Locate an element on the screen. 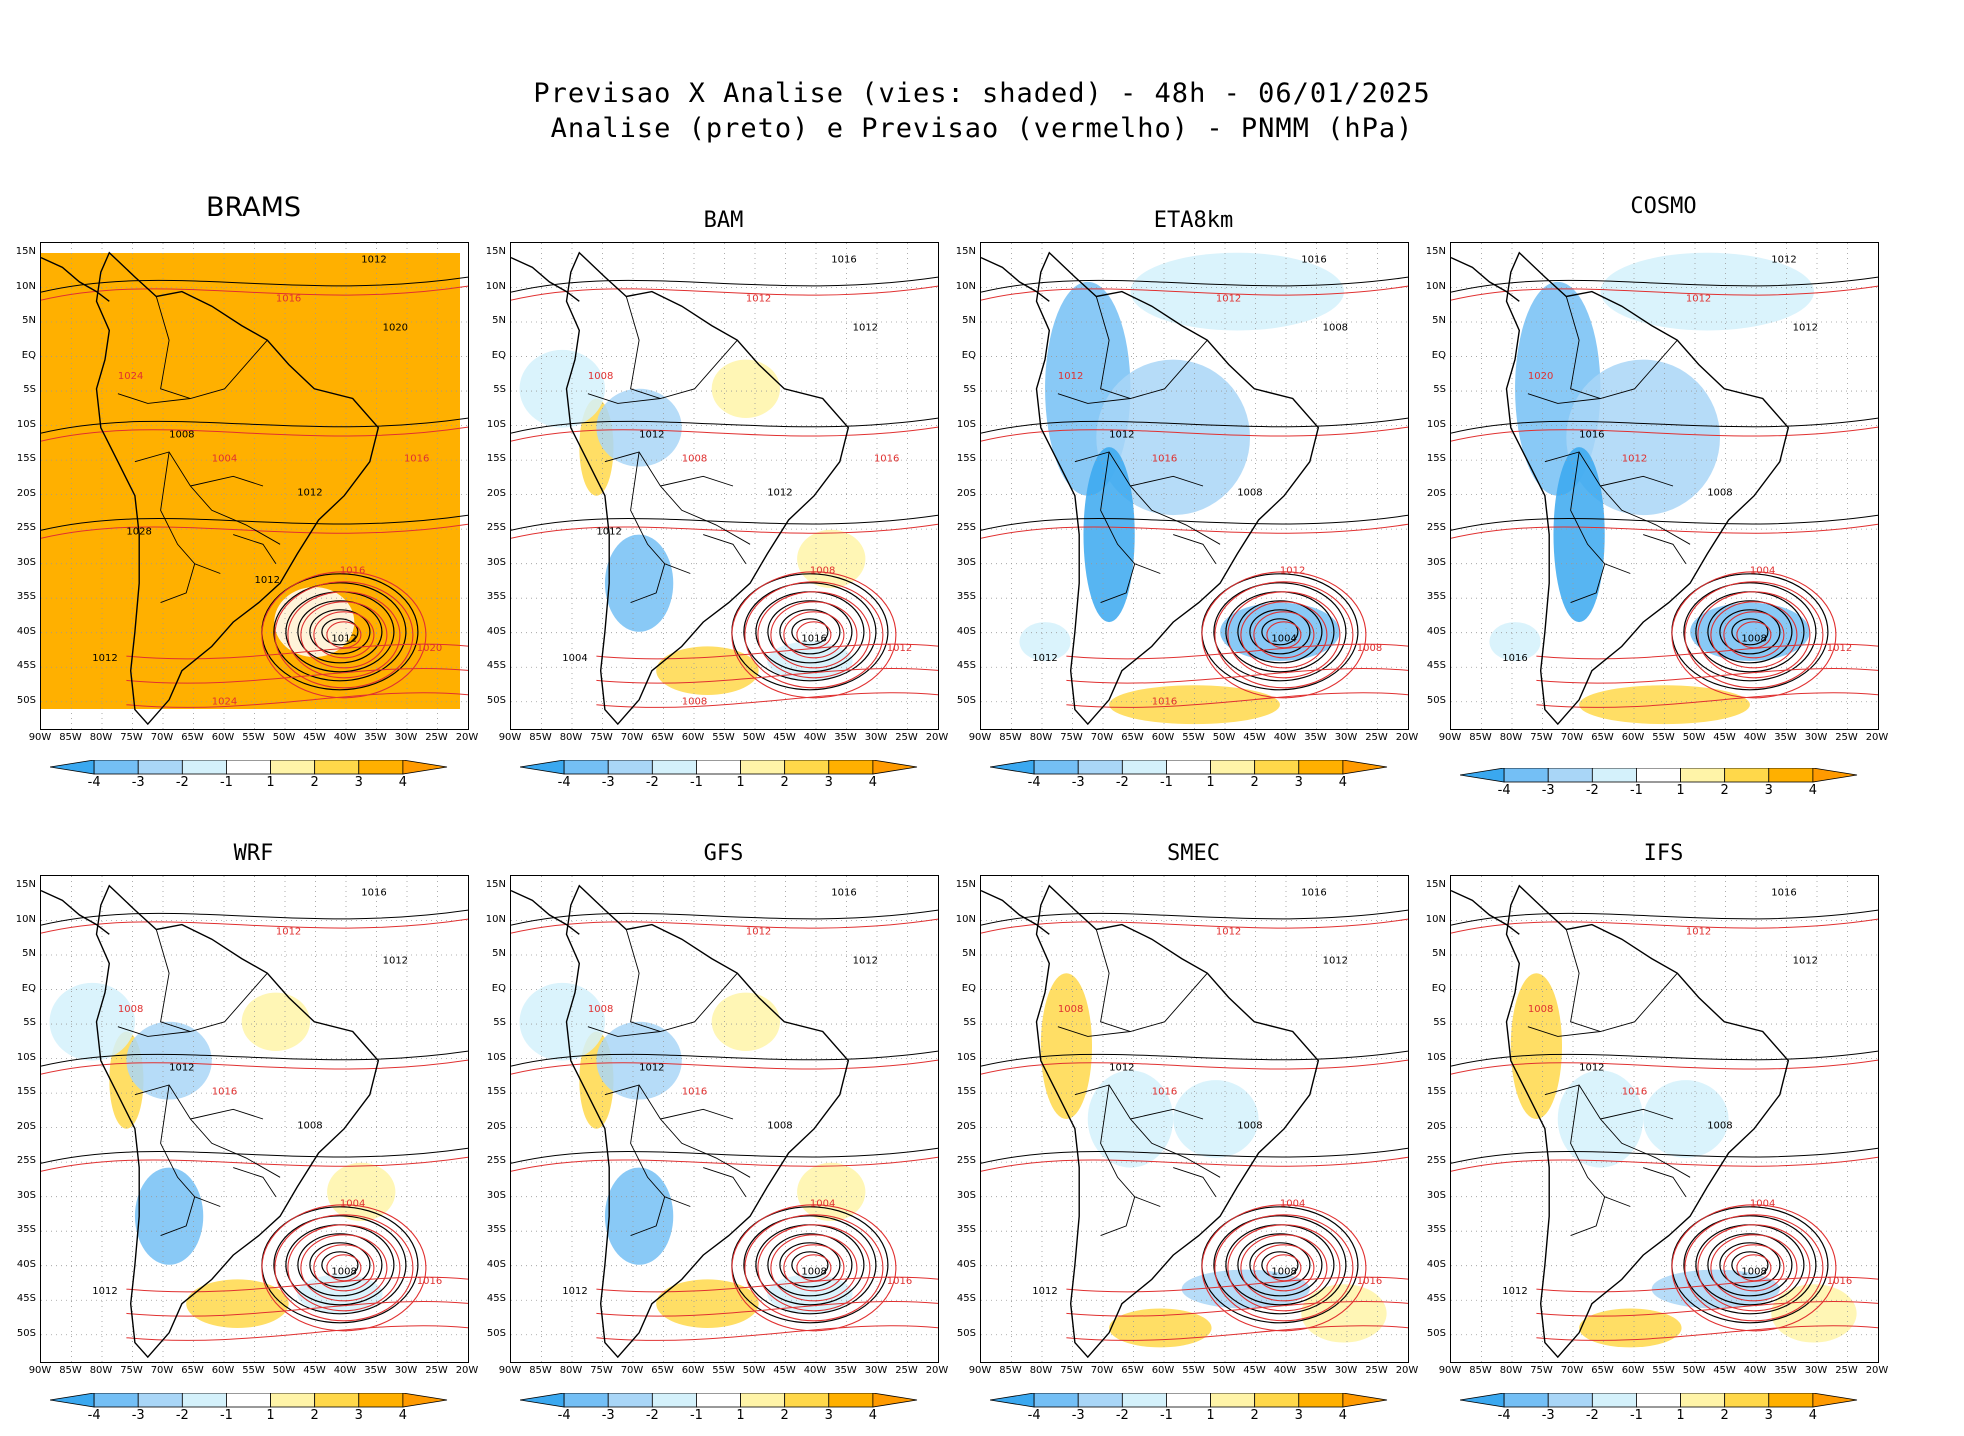 This screenshot has height=1436, width=1964. lat-tick-label: 45S is located at coordinates (966, 666).